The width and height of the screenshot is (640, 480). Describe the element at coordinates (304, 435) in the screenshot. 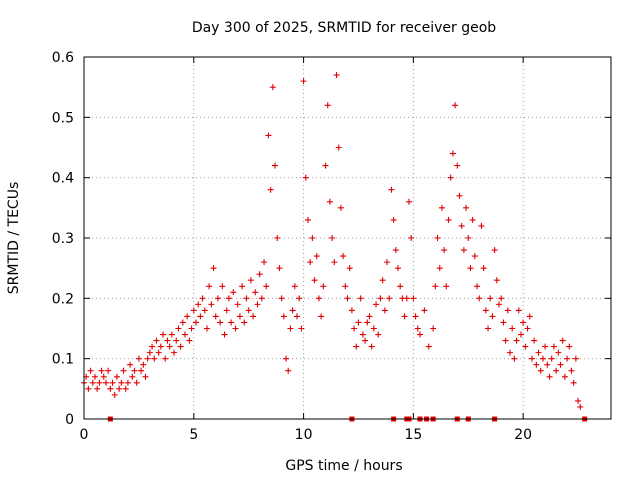

I see `x-tick-label: 10` at that location.